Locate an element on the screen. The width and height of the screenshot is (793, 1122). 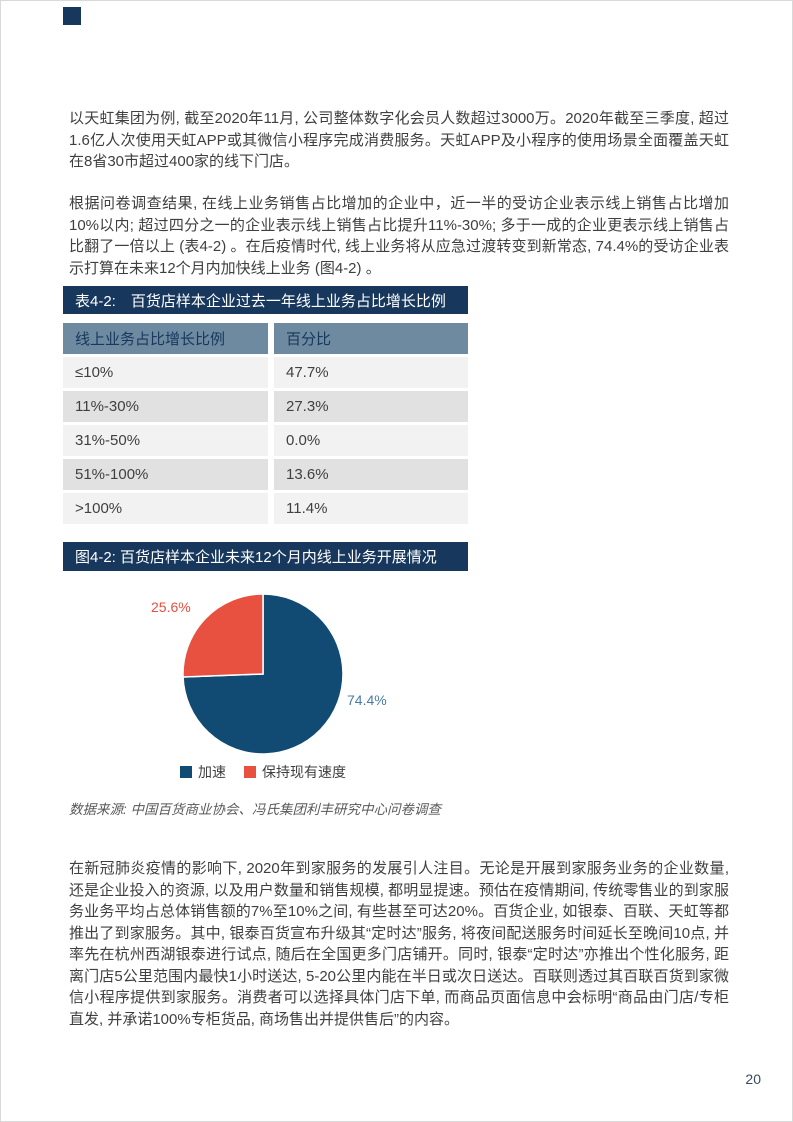
figure-4-2-title-banner: 图4-2: 百货店样本企业未来12个月内线上业务开展情况 is located at coordinates (265, 556).